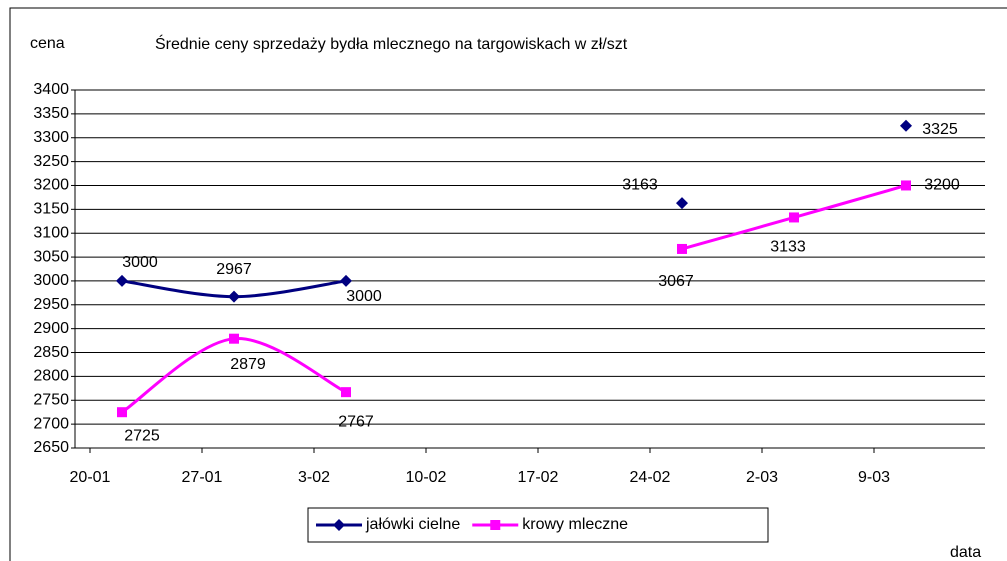  Describe the element at coordinates (762, 477) in the screenshot. I see `x-tick-label: 2-03` at that location.